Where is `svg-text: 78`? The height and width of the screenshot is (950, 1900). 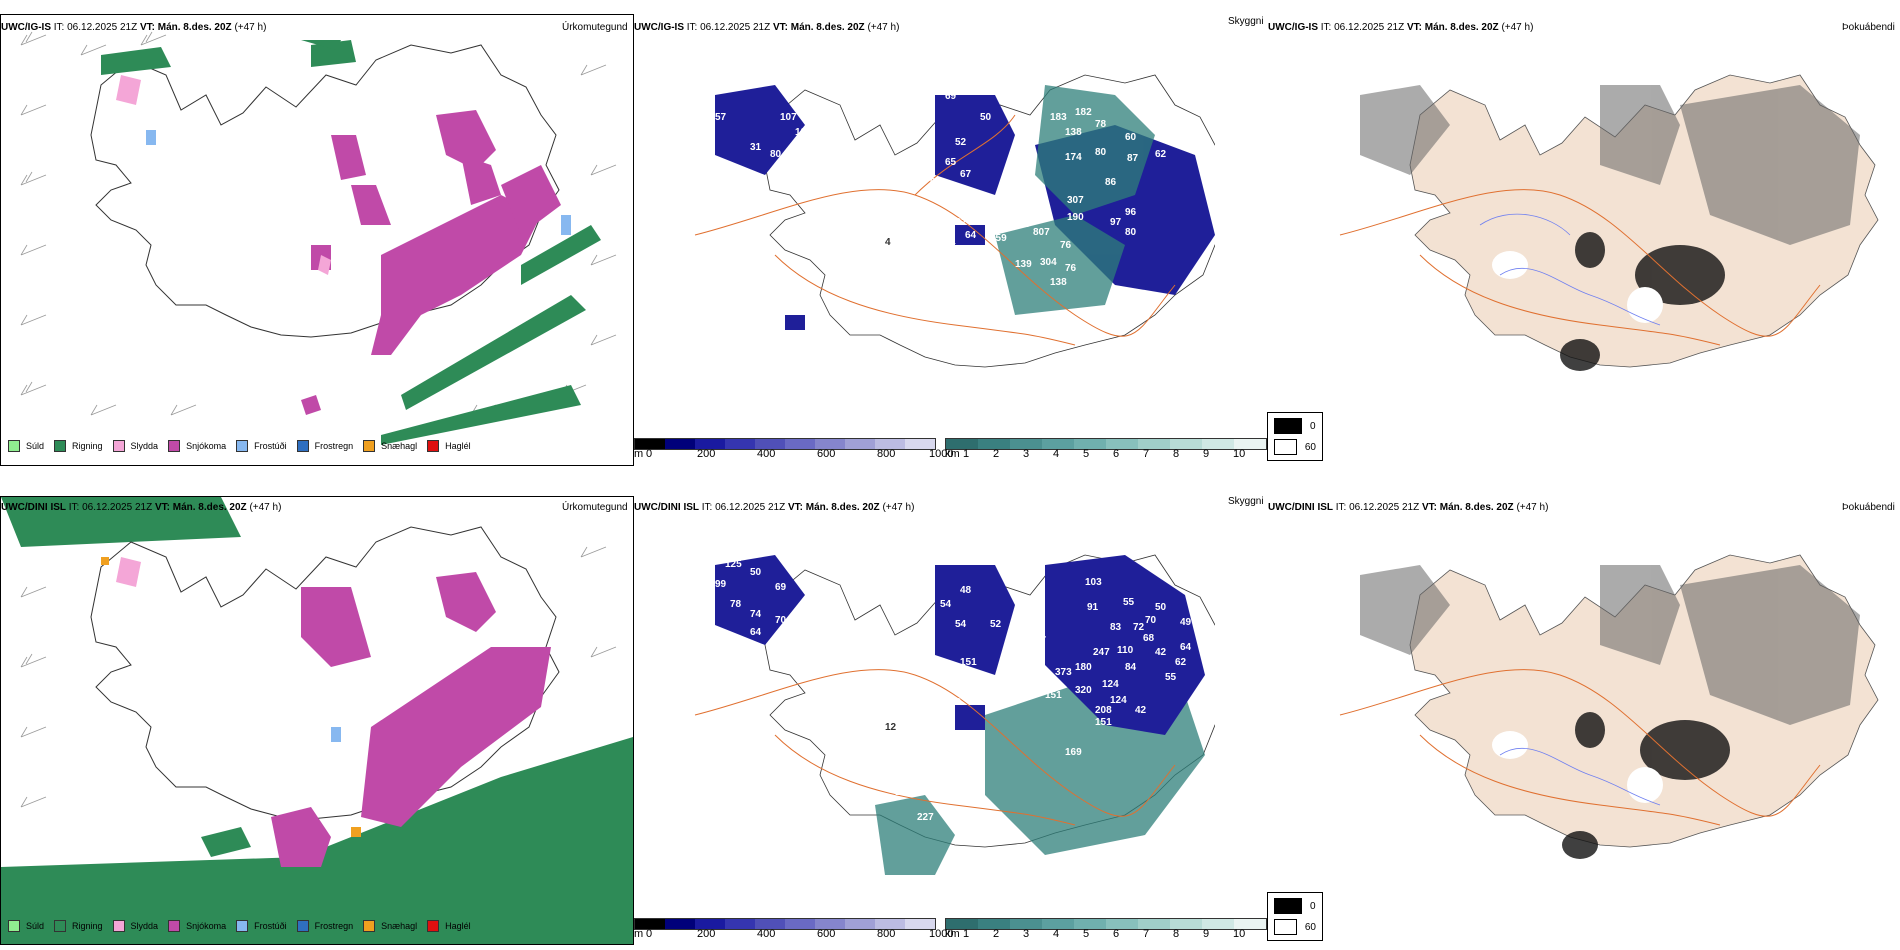 svg-text: 78 is located at coordinates (736, 604).